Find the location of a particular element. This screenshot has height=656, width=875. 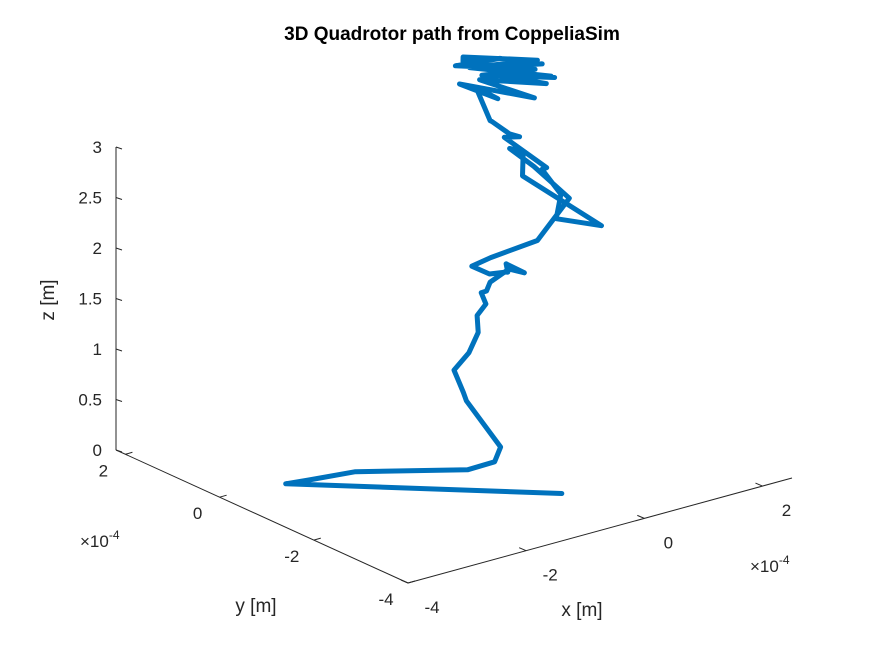

z-axis-label: z [m] is located at coordinates (48, 299).